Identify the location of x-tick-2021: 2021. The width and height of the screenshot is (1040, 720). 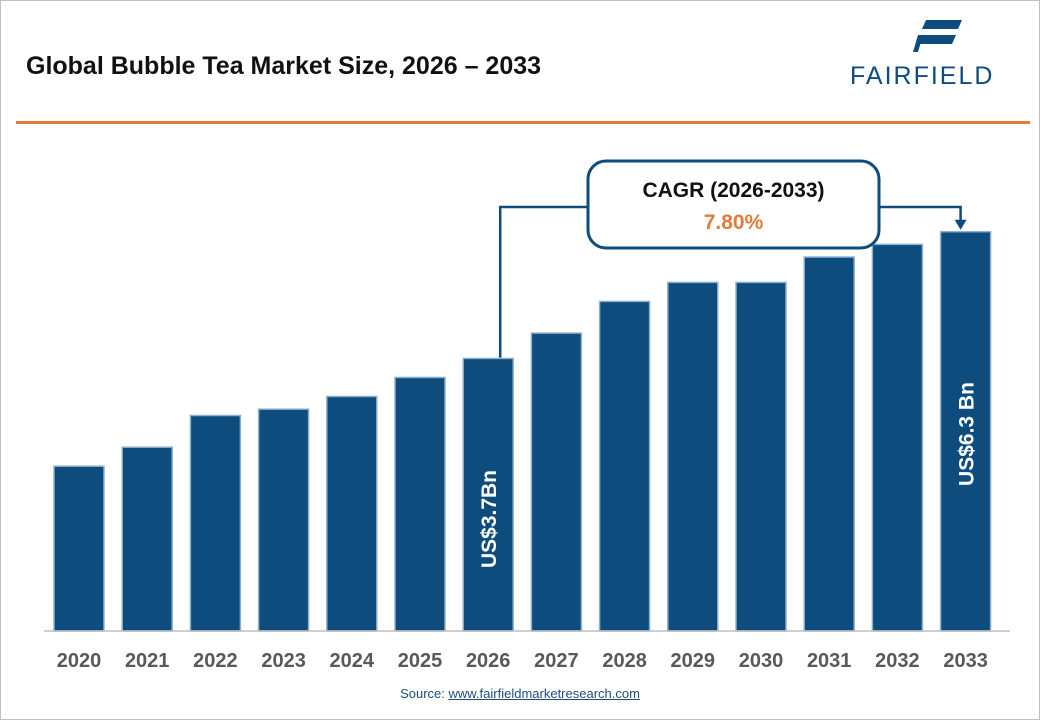
(147, 661).